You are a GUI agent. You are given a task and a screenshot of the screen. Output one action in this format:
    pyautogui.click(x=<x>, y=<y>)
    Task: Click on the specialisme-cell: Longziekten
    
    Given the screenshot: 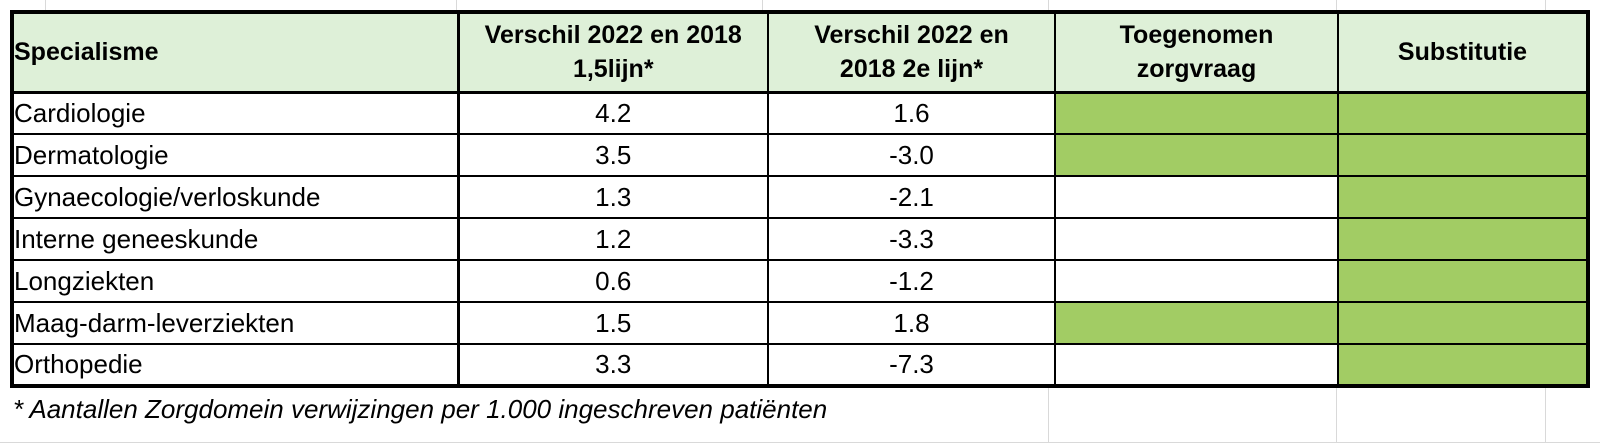 What is the action you would take?
    pyautogui.click(x=235, y=281)
    